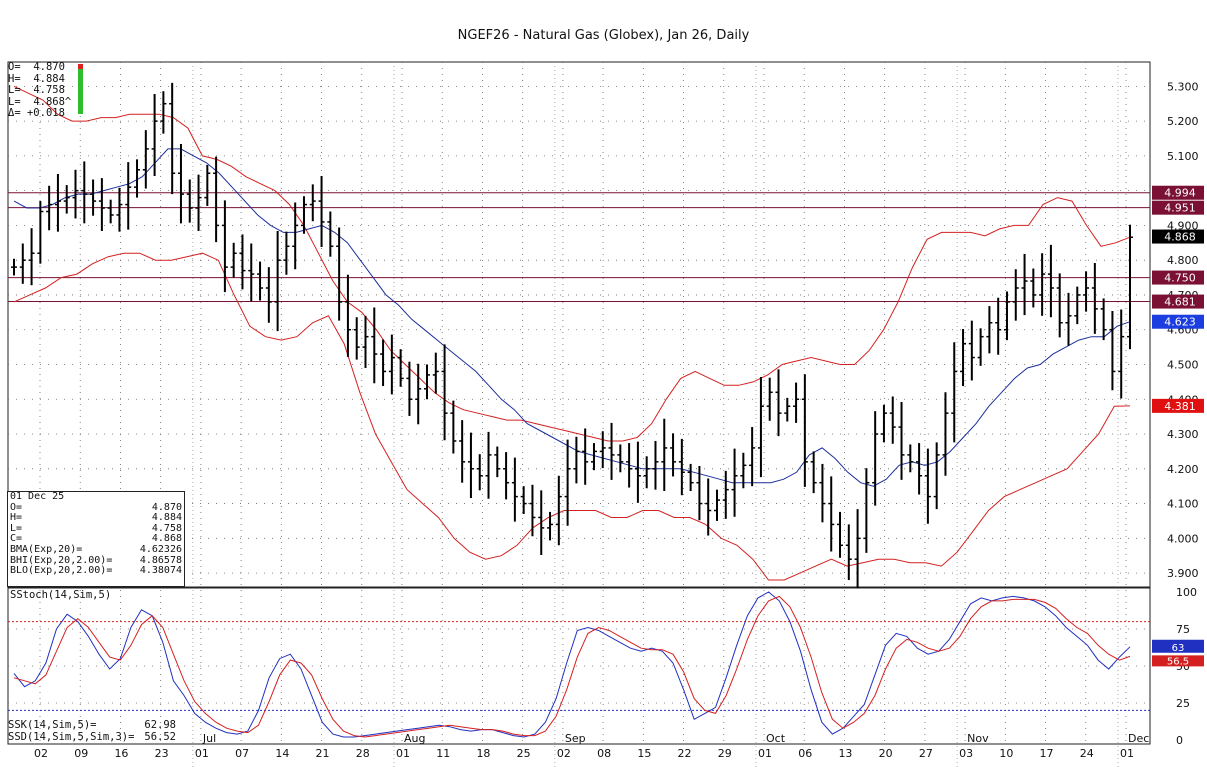 This screenshot has height=767, width=1207. I want to click on price-tick-label: 4.300, so click(1183, 434).